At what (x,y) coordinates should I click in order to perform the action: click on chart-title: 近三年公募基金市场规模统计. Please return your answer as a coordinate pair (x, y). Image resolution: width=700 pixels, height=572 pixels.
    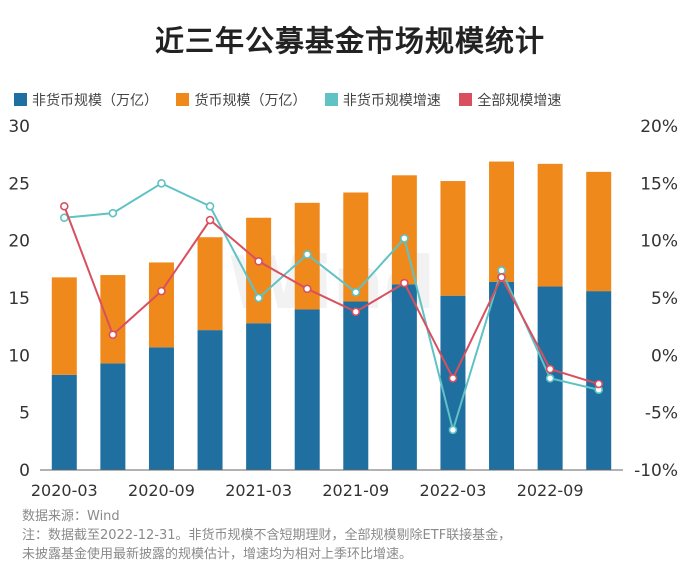
    Looking at the image, I should click on (349, 41).